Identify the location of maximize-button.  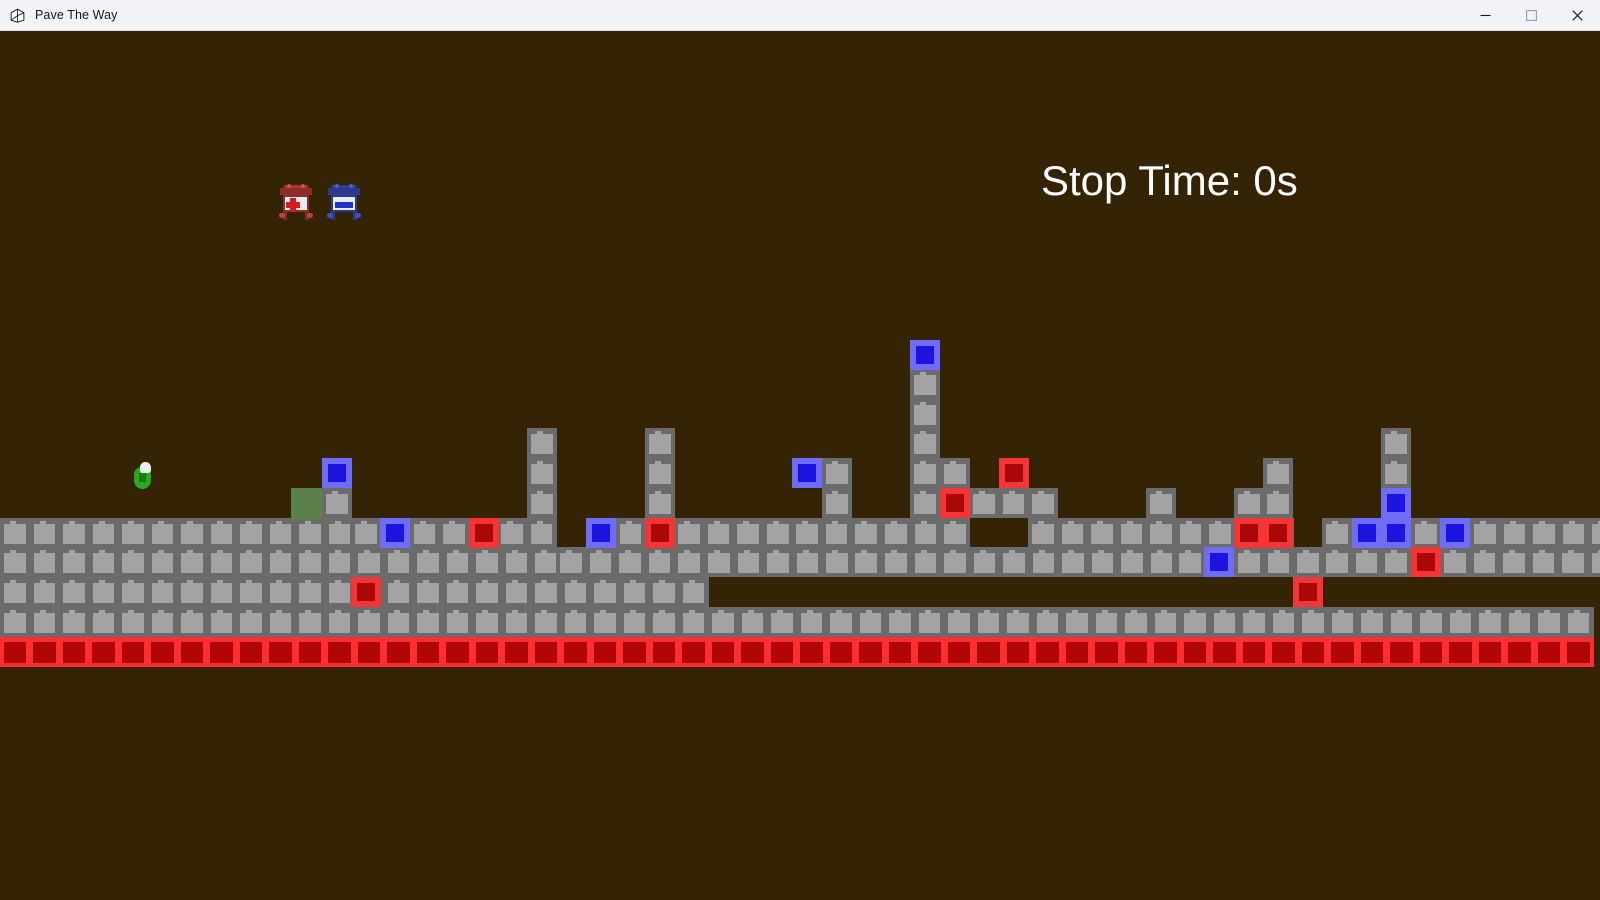
(1531, 15).